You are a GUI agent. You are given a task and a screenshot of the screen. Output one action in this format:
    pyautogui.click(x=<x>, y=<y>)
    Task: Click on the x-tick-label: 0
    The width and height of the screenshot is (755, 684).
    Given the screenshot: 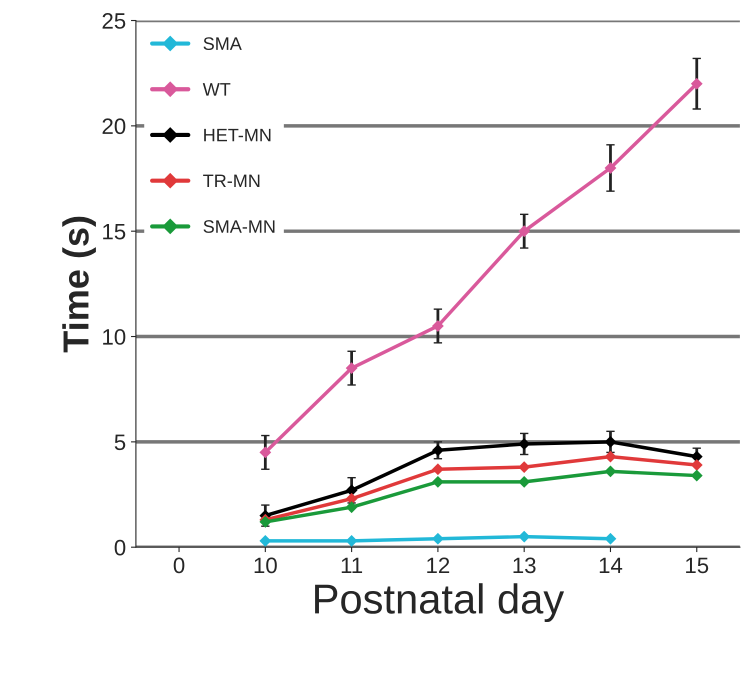 What is the action you would take?
    pyautogui.click(x=179, y=566)
    